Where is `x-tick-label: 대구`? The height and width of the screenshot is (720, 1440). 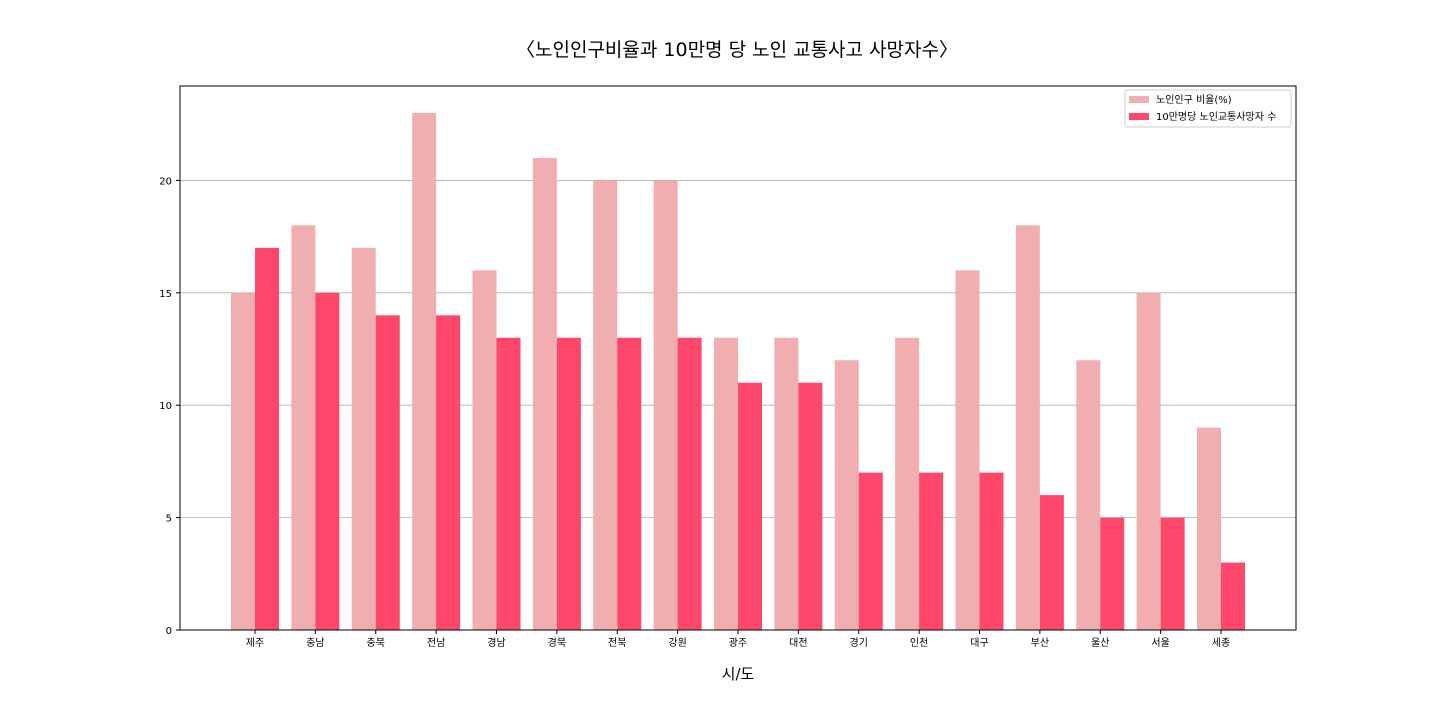
x-tick-label: 대구 is located at coordinates (979, 643).